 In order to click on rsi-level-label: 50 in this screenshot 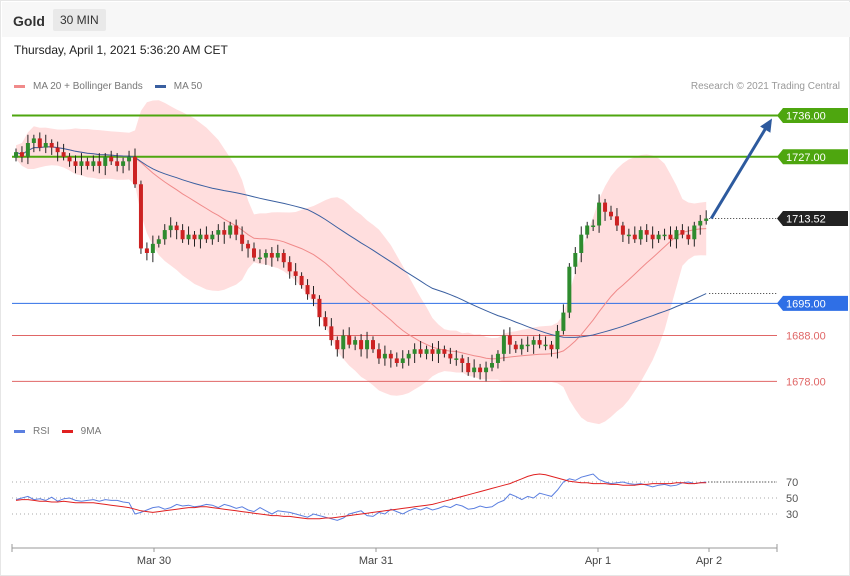, I will do `click(792, 499)`.